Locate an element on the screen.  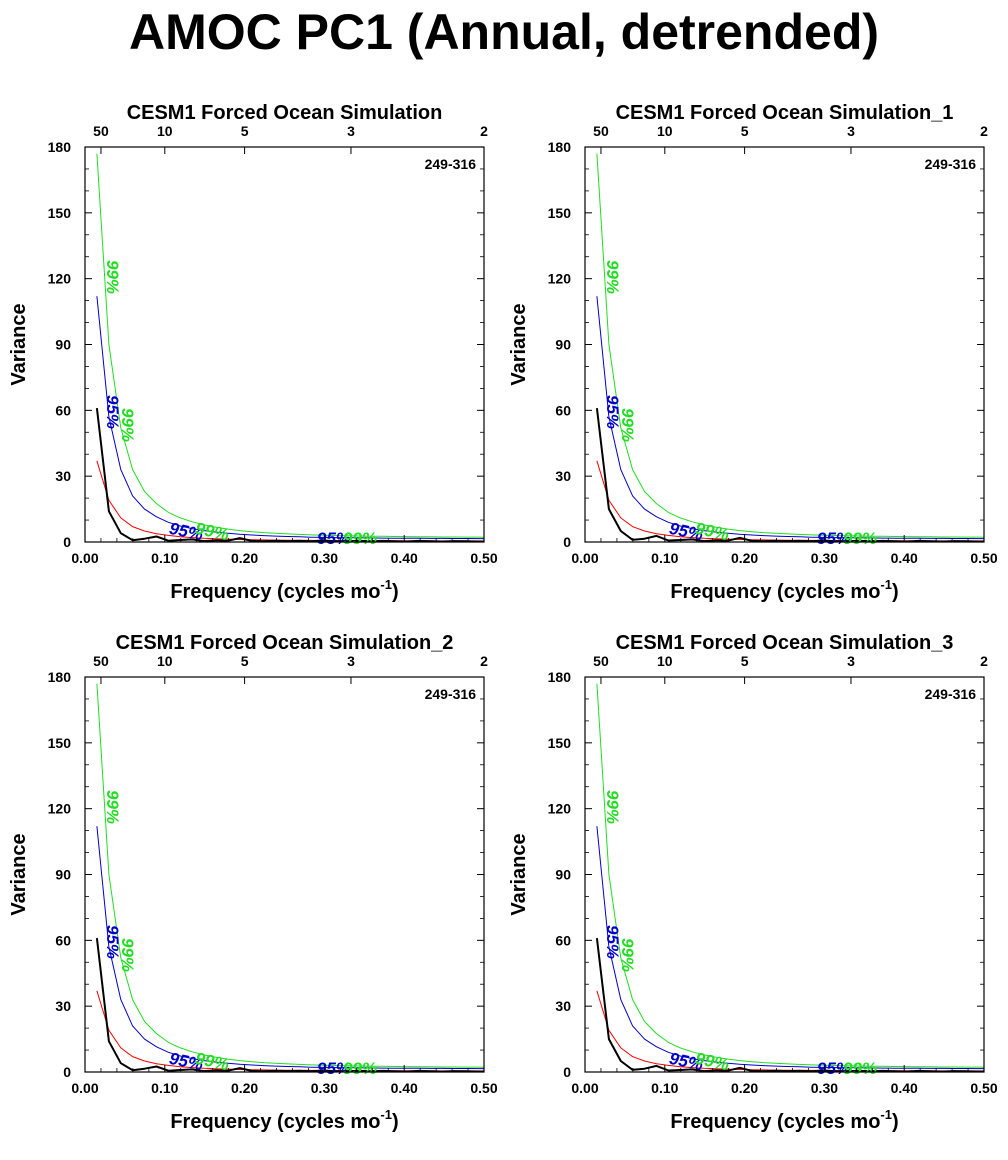
panel-title: CESM1 Forced Ocean Simulation_3 is located at coordinates (785, 643).